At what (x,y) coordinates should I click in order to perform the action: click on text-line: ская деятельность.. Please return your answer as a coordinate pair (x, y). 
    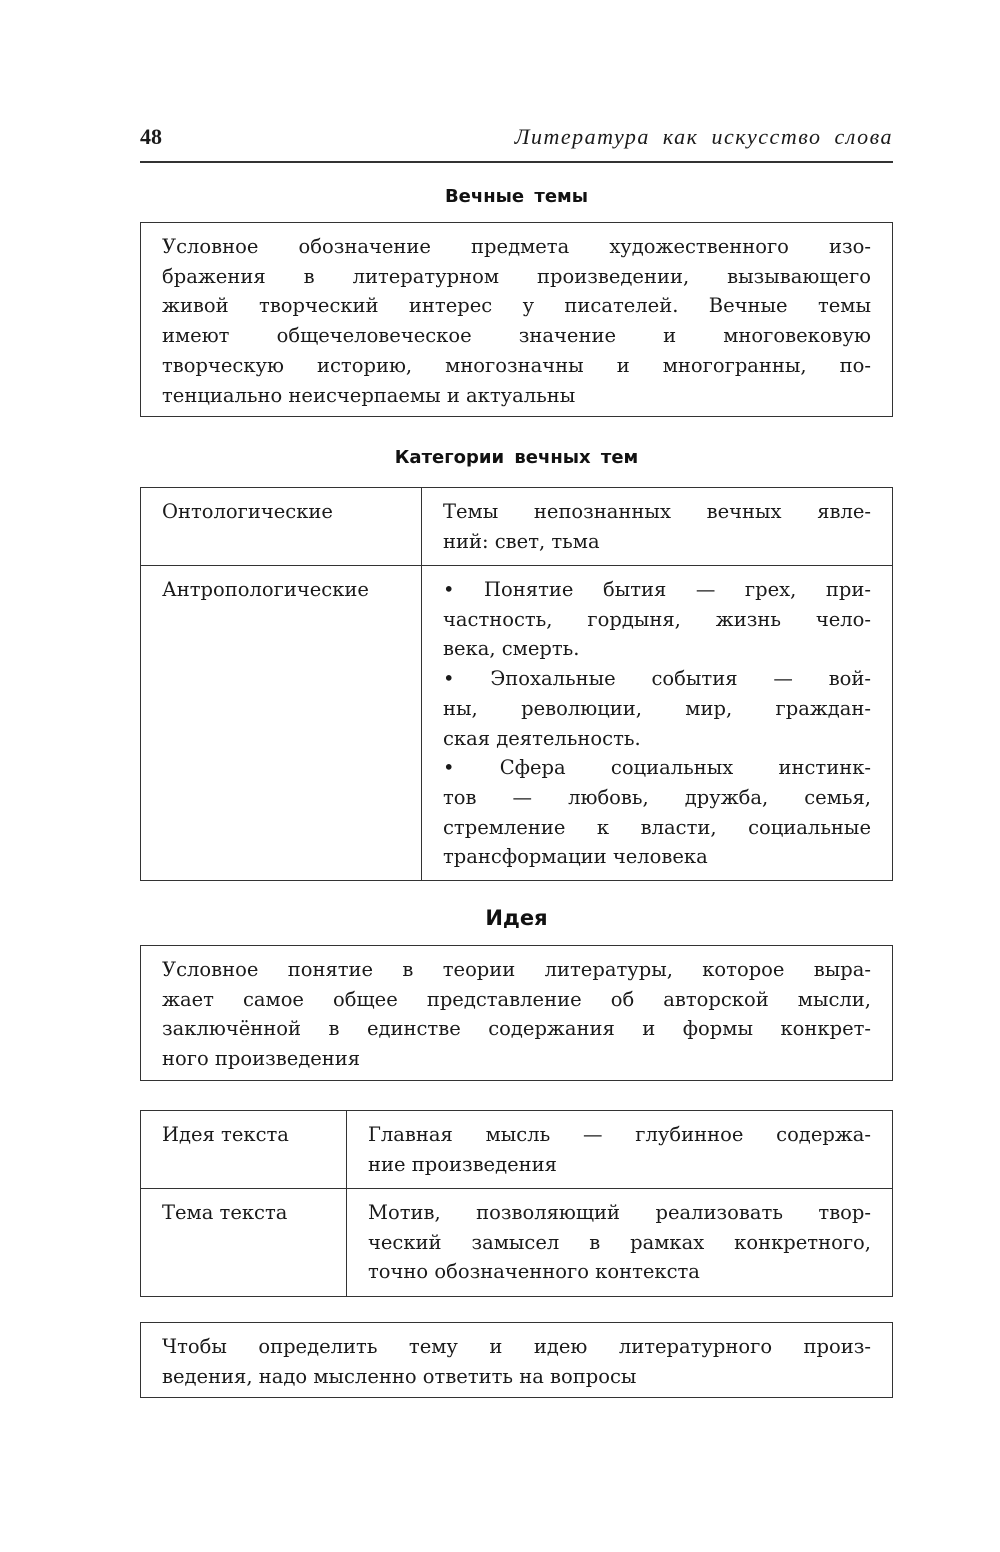
    Looking at the image, I should click on (542, 738).